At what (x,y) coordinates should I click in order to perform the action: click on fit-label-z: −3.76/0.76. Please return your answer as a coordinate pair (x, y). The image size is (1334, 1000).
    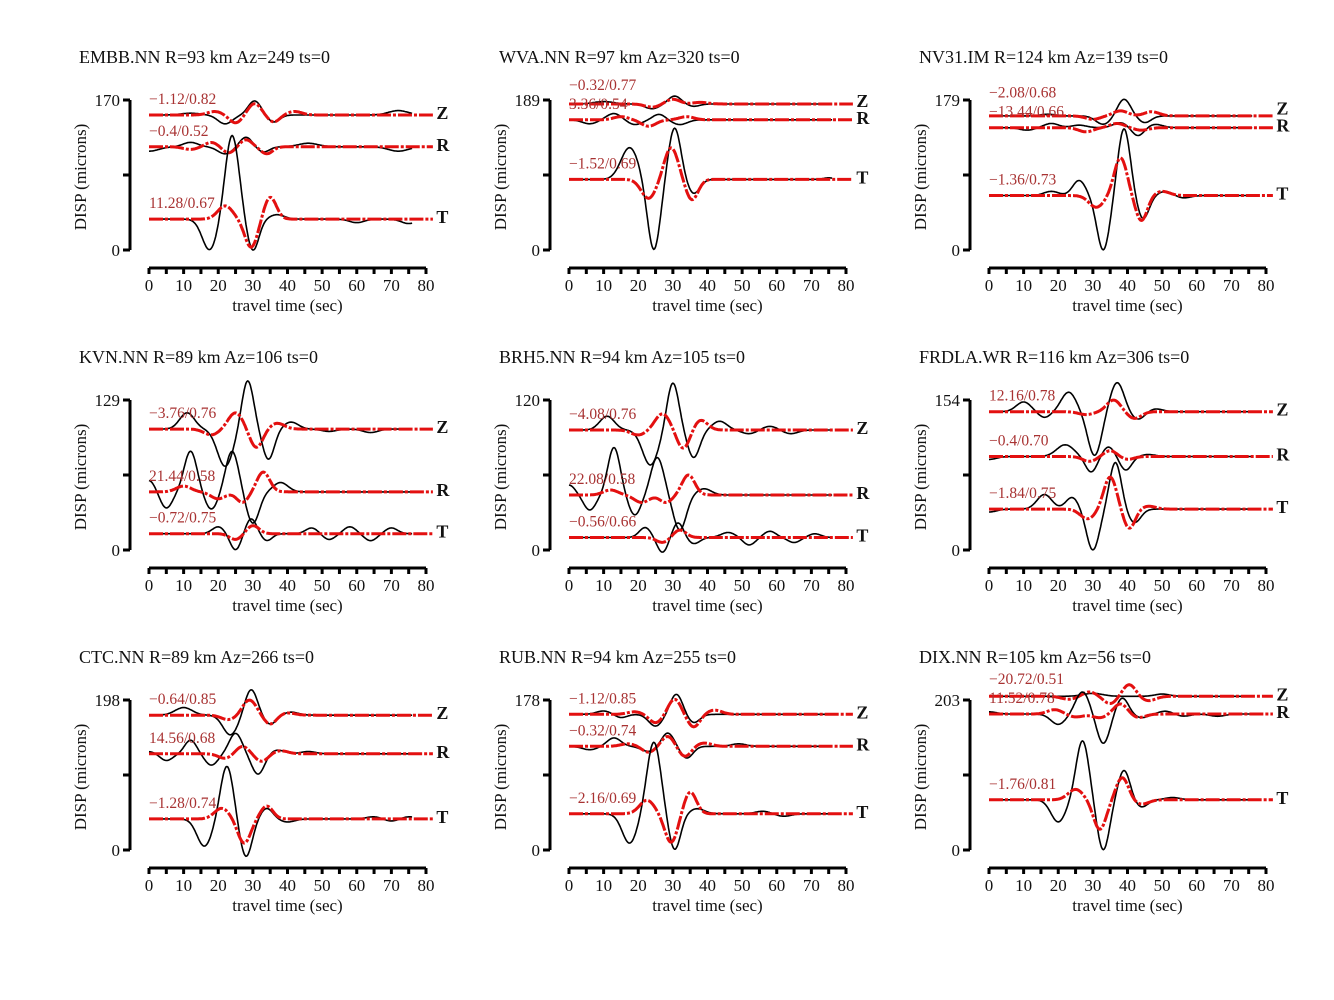
    Looking at the image, I should click on (183, 413).